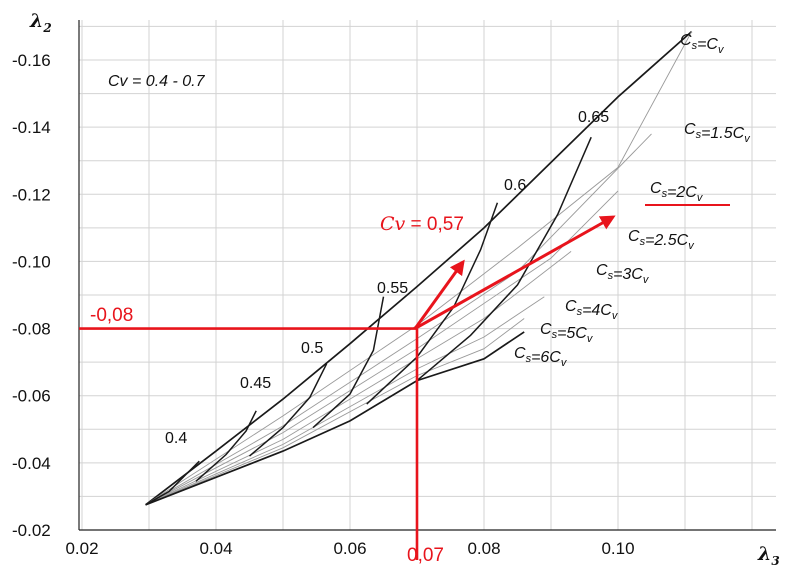 The image size is (792, 565). What do you see at coordinates (31, 194) in the screenshot?
I see `y-tick-label: -0.12` at bounding box center [31, 194].